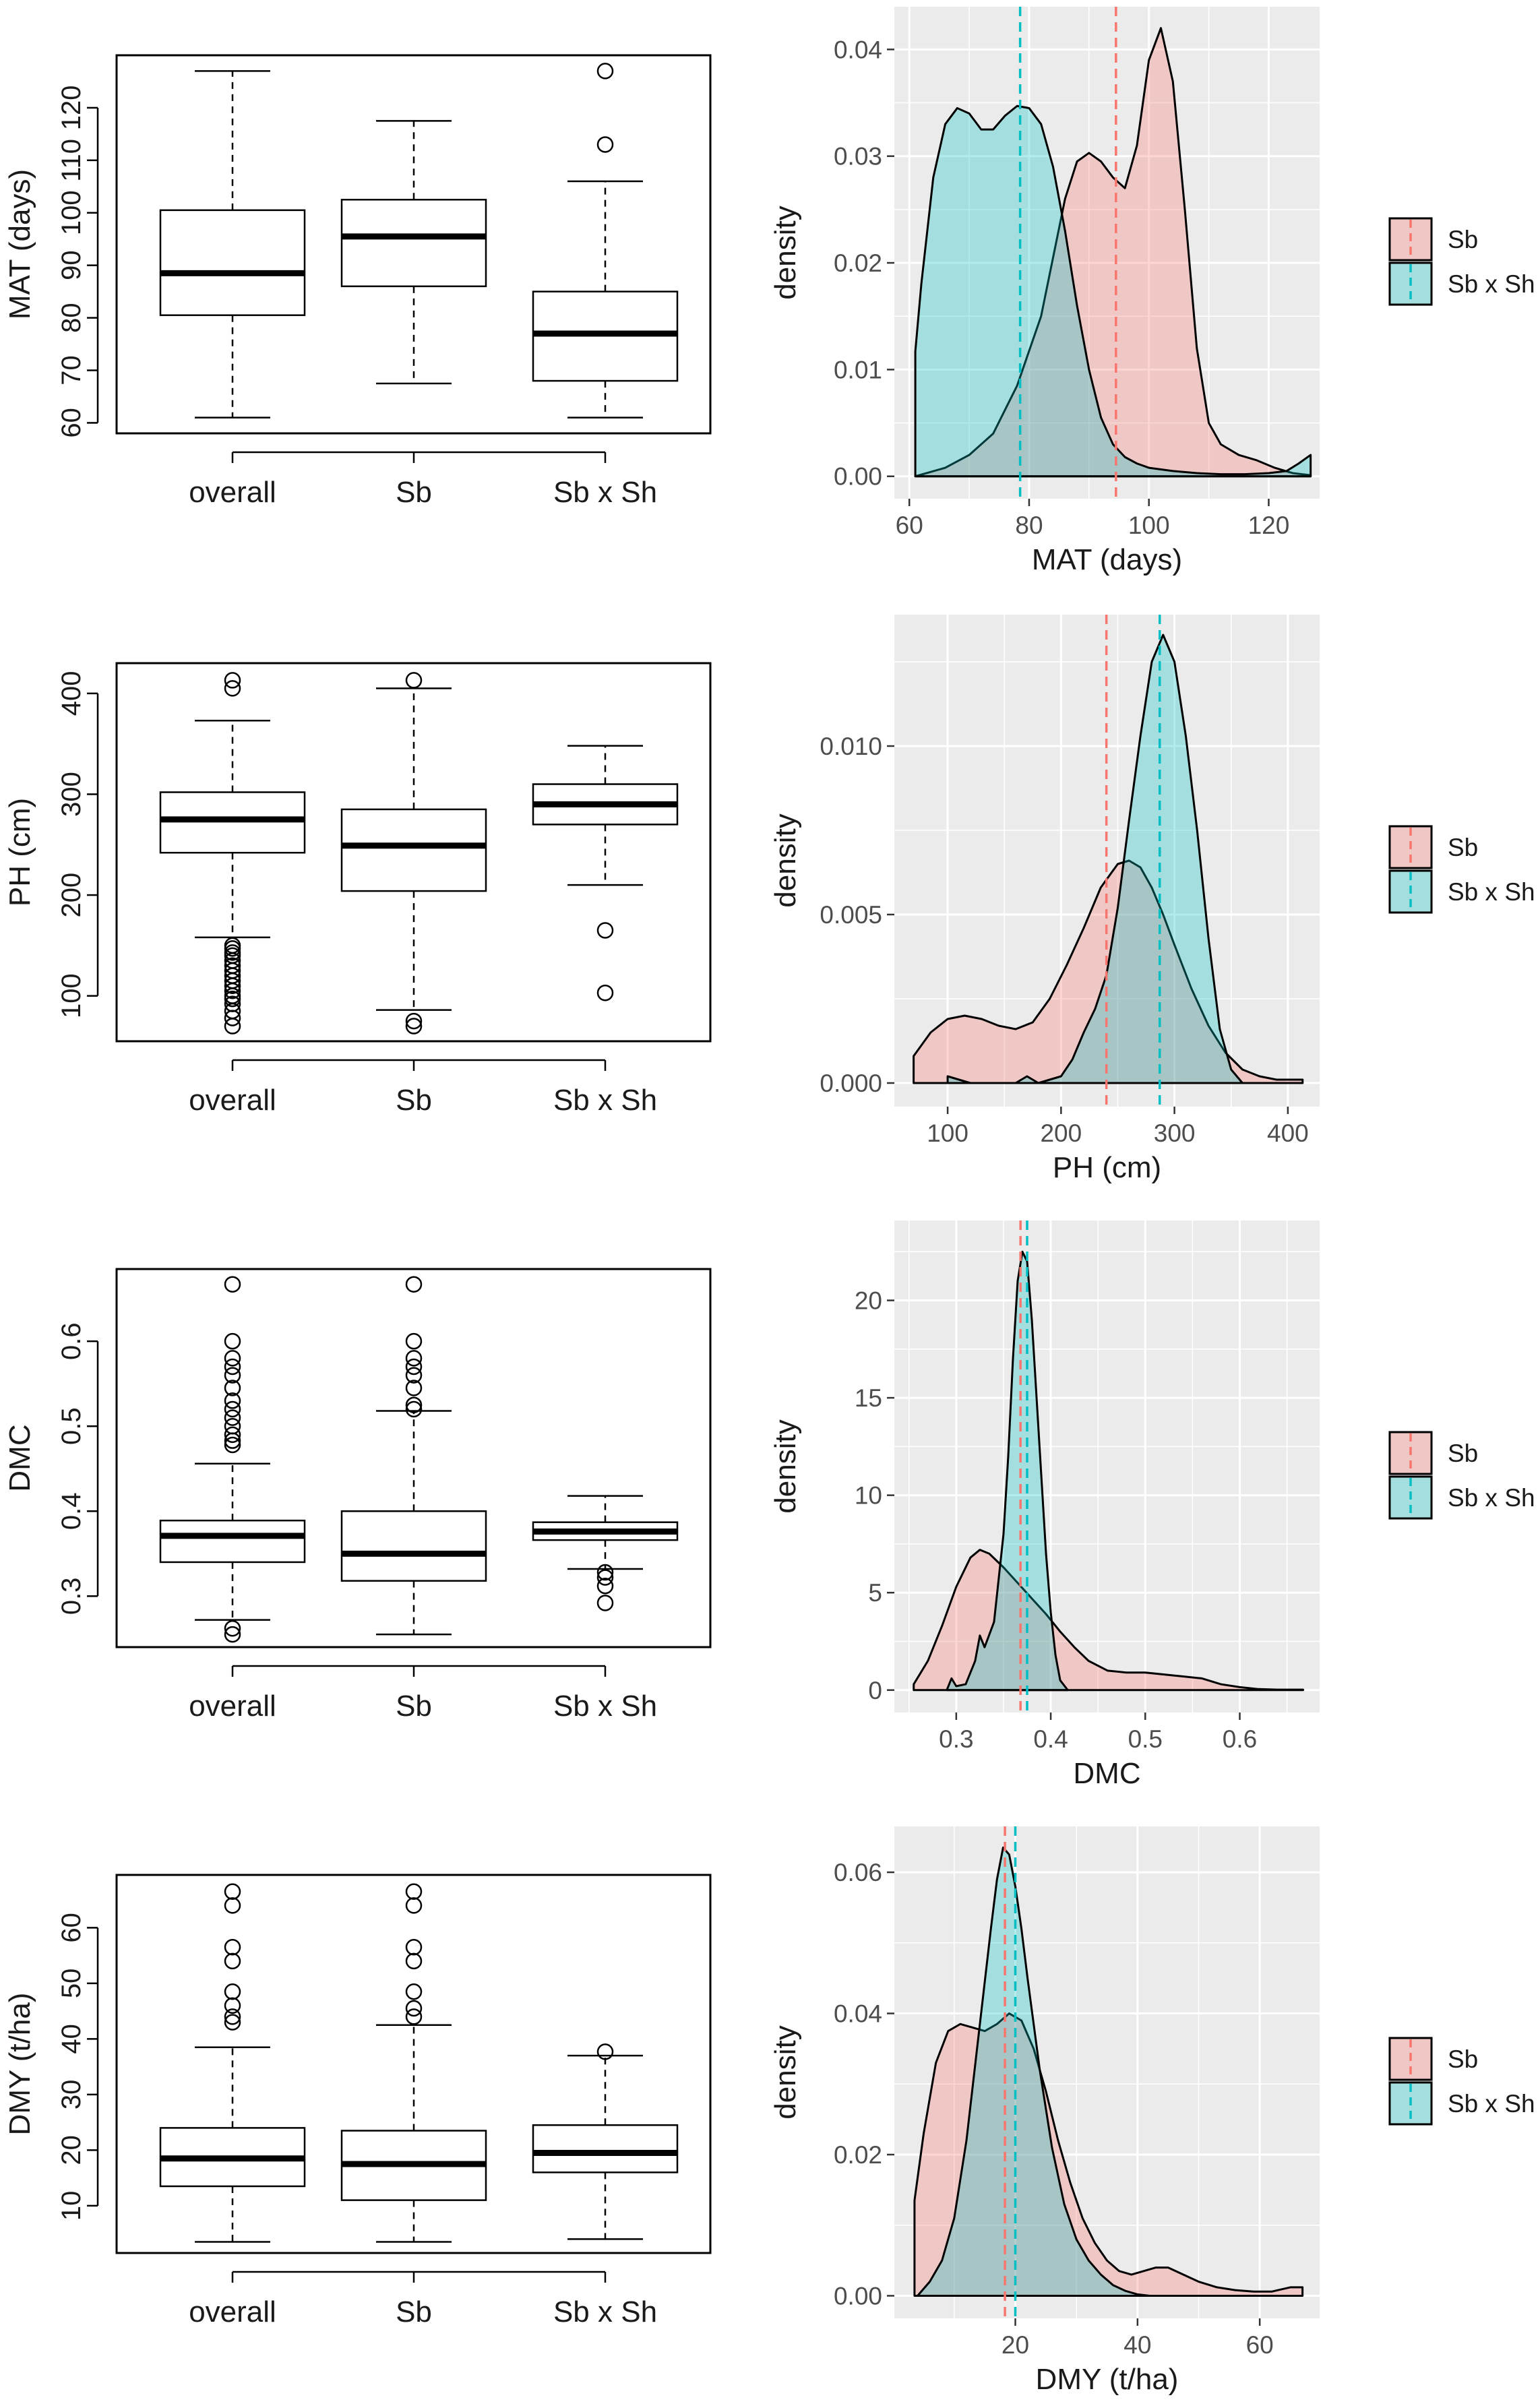 This screenshot has height=2408, width=1540. Describe the element at coordinates (72, 2039) in the screenshot. I see `y-tick-label: 40` at that location.